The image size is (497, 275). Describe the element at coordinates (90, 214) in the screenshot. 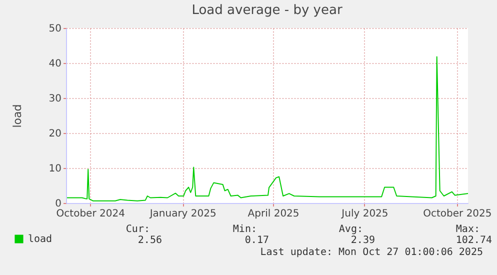

I see `x-tick-label: October 2024` at that location.